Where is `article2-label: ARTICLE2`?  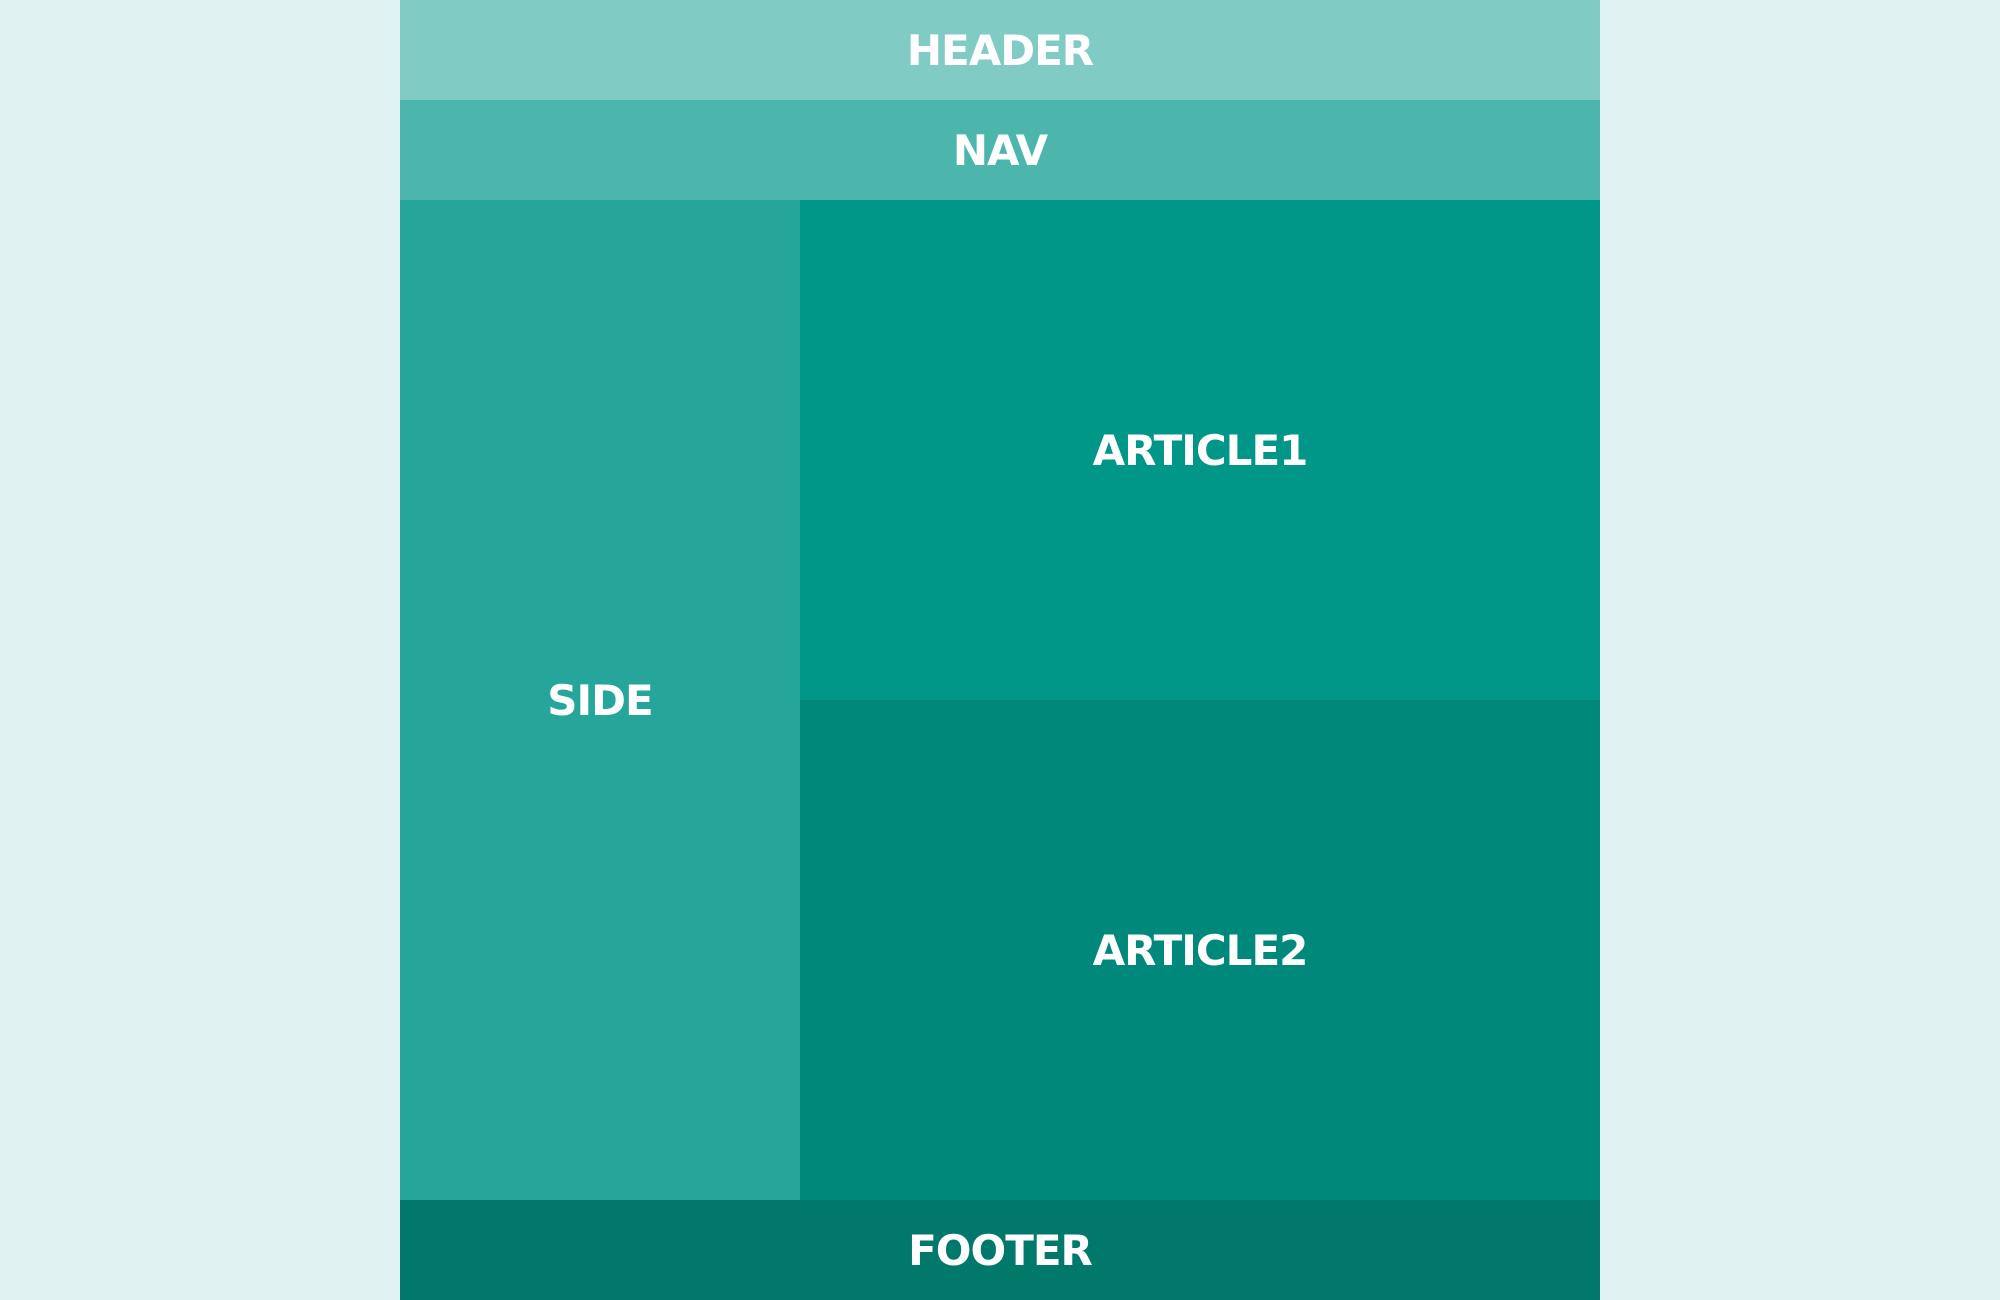 article2-label: ARTICLE2 is located at coordinates (1200, 950).